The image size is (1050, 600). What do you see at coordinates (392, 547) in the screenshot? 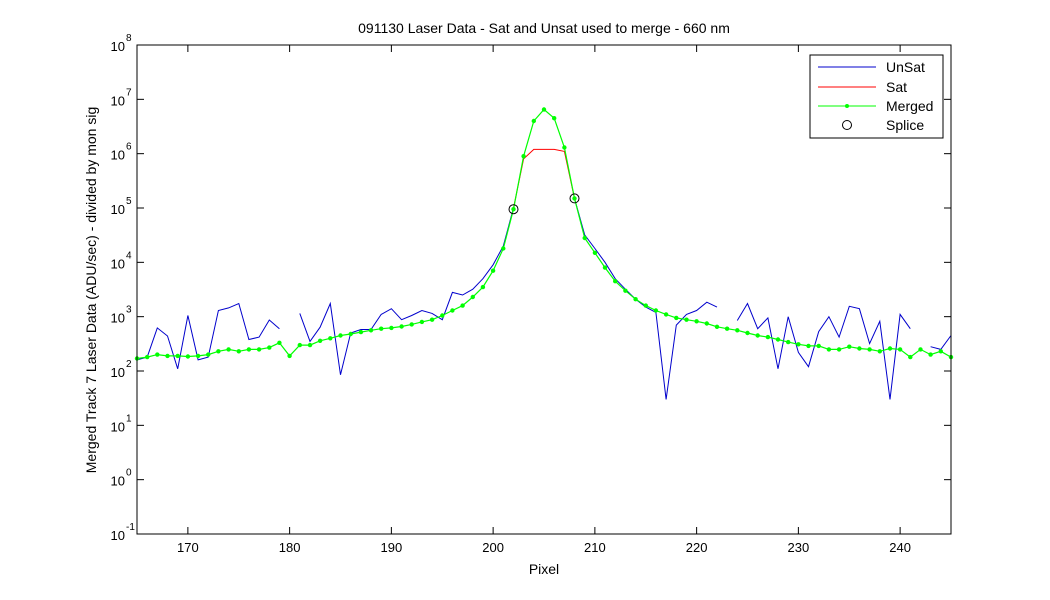
I see `x-tick-label: 190` at bounding box center [392, 547].